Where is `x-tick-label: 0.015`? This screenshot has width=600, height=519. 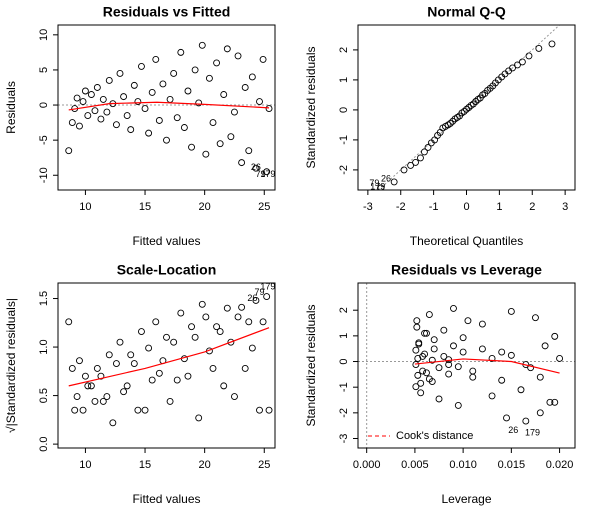
x-tick-label: 0.015 is located at coordinates (512, 465).